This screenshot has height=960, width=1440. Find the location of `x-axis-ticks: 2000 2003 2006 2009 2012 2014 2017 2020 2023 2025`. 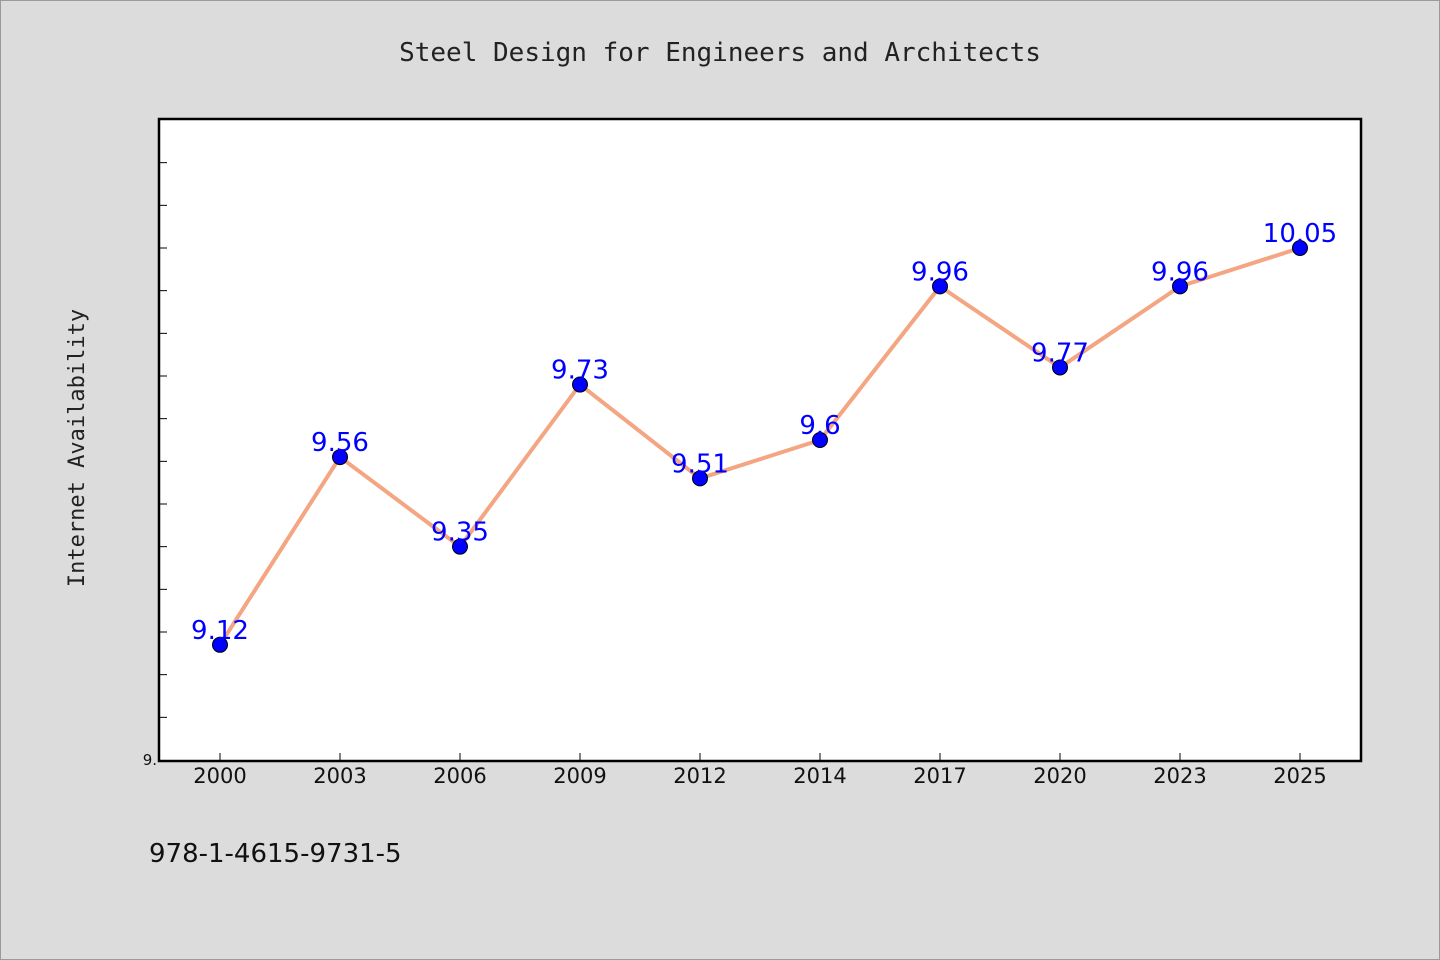

x-axis-ticks: 2000 2003 2006 2009 2012 2014 2017 2020 2023 2025 is located at coordinates (760, 770).